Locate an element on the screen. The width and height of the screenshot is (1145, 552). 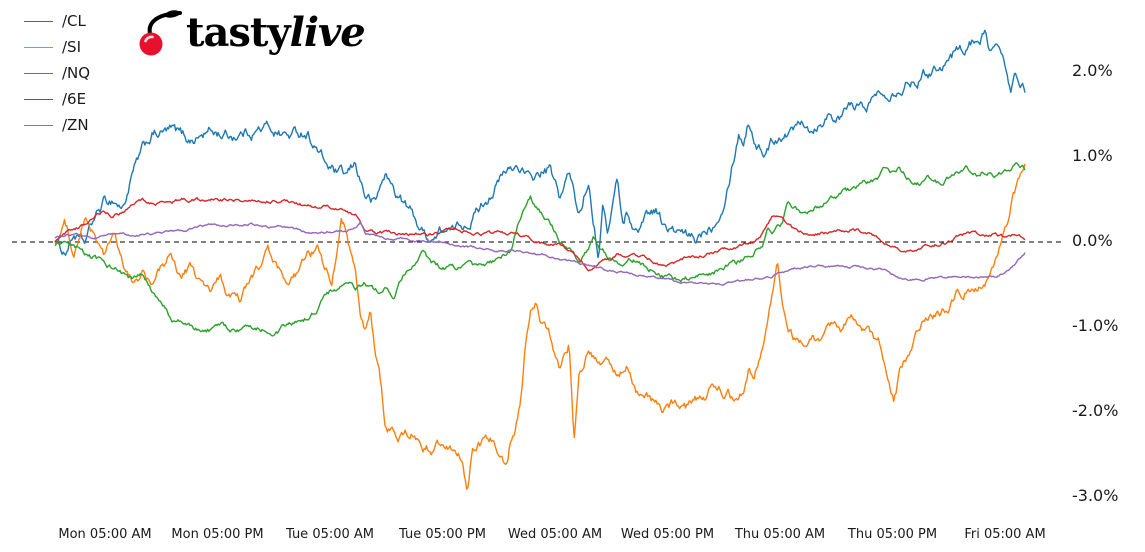
legend-label: /CL is located at coordinates (74, 21).